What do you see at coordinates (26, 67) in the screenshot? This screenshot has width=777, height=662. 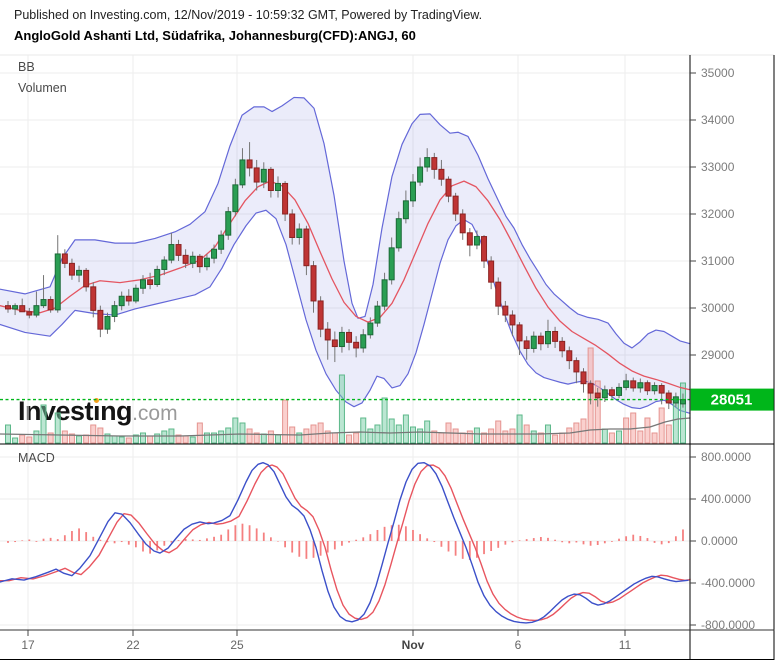 I see `indicator-label-bb: BB` at bounding box center [26, 67].